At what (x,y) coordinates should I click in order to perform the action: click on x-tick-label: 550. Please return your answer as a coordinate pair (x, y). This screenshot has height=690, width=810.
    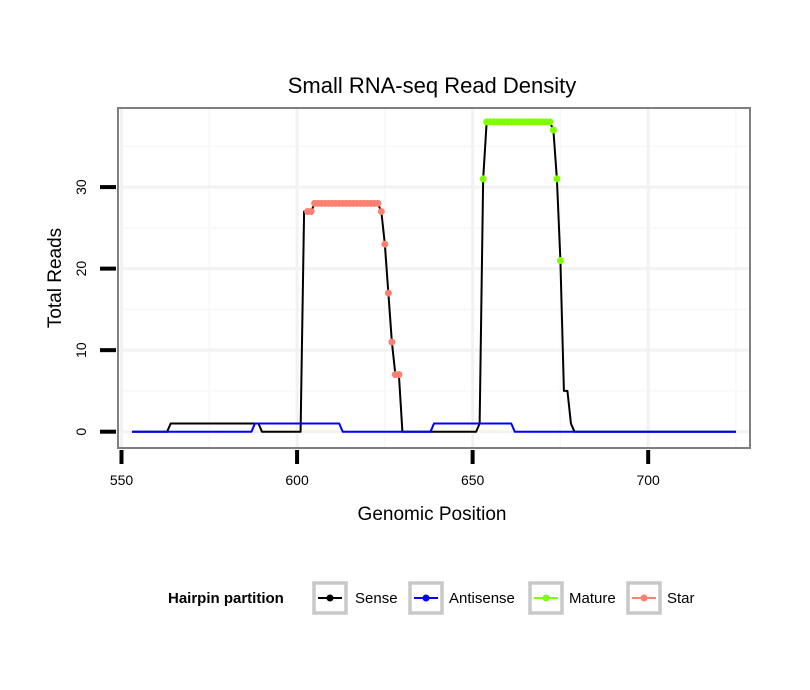
    Looking at the image, I should click on (122, 480).